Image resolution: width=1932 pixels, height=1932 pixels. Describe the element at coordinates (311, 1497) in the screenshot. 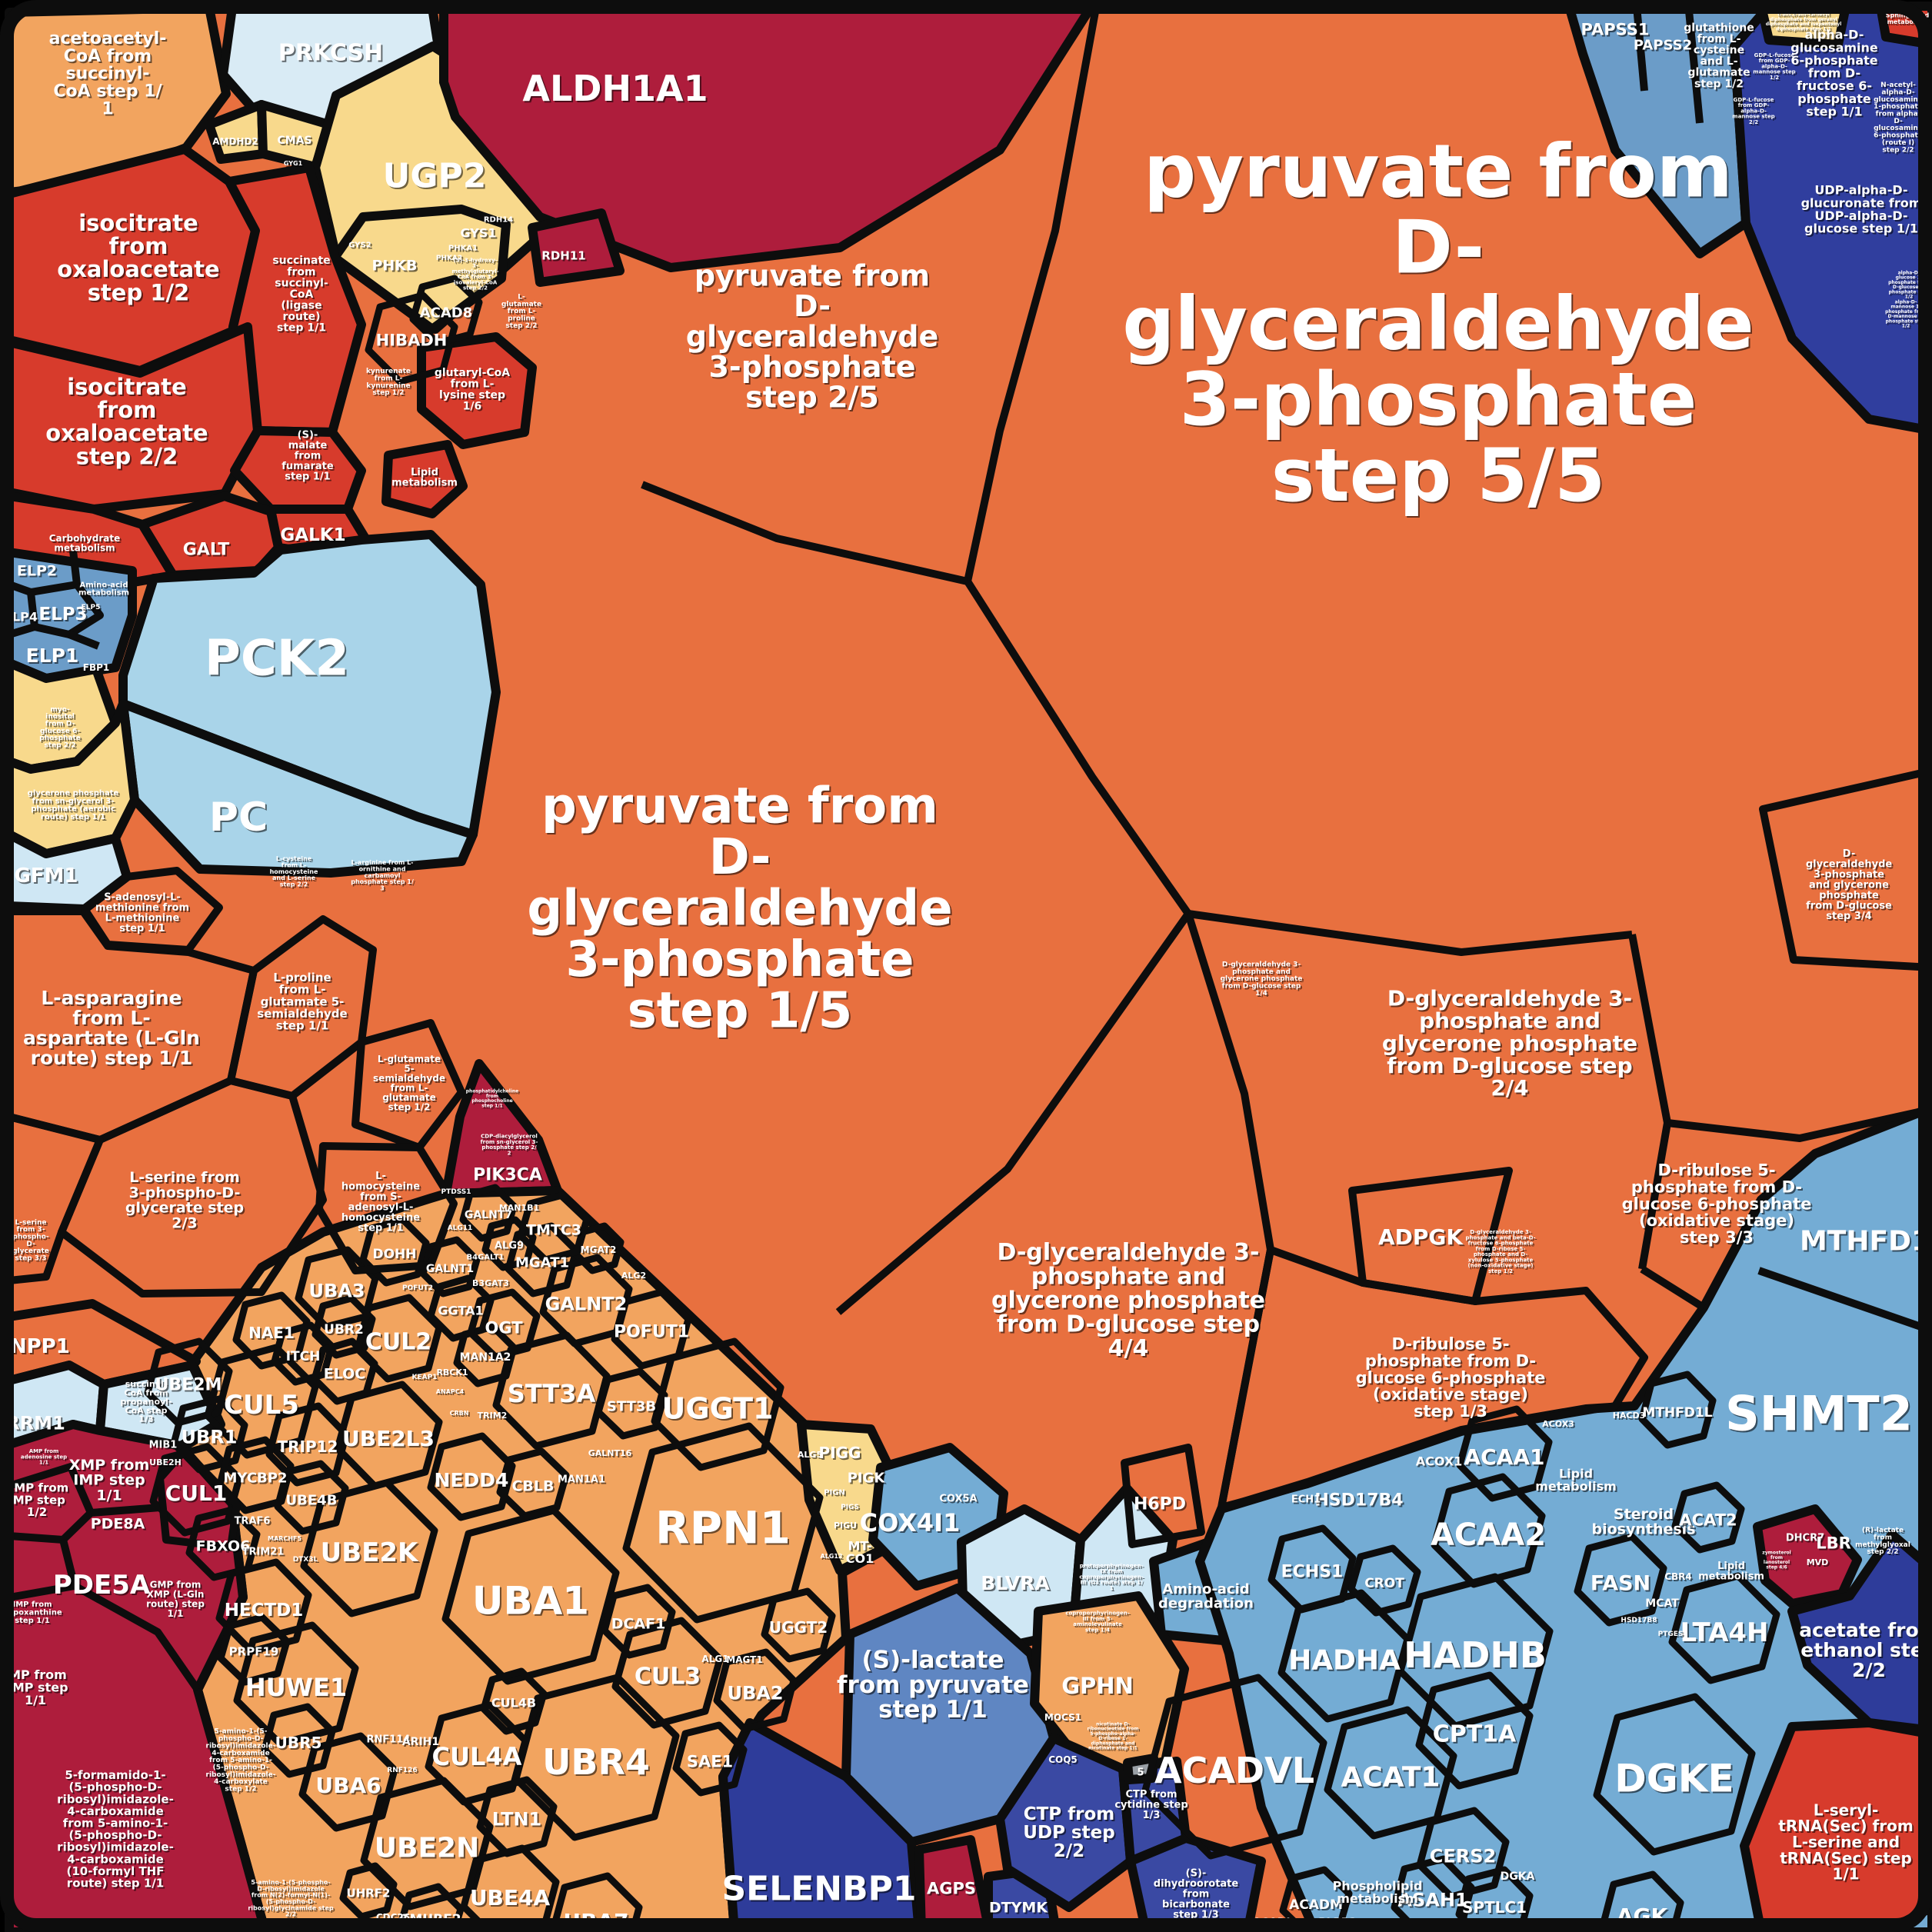

I see `cell-ube4b` at that location.